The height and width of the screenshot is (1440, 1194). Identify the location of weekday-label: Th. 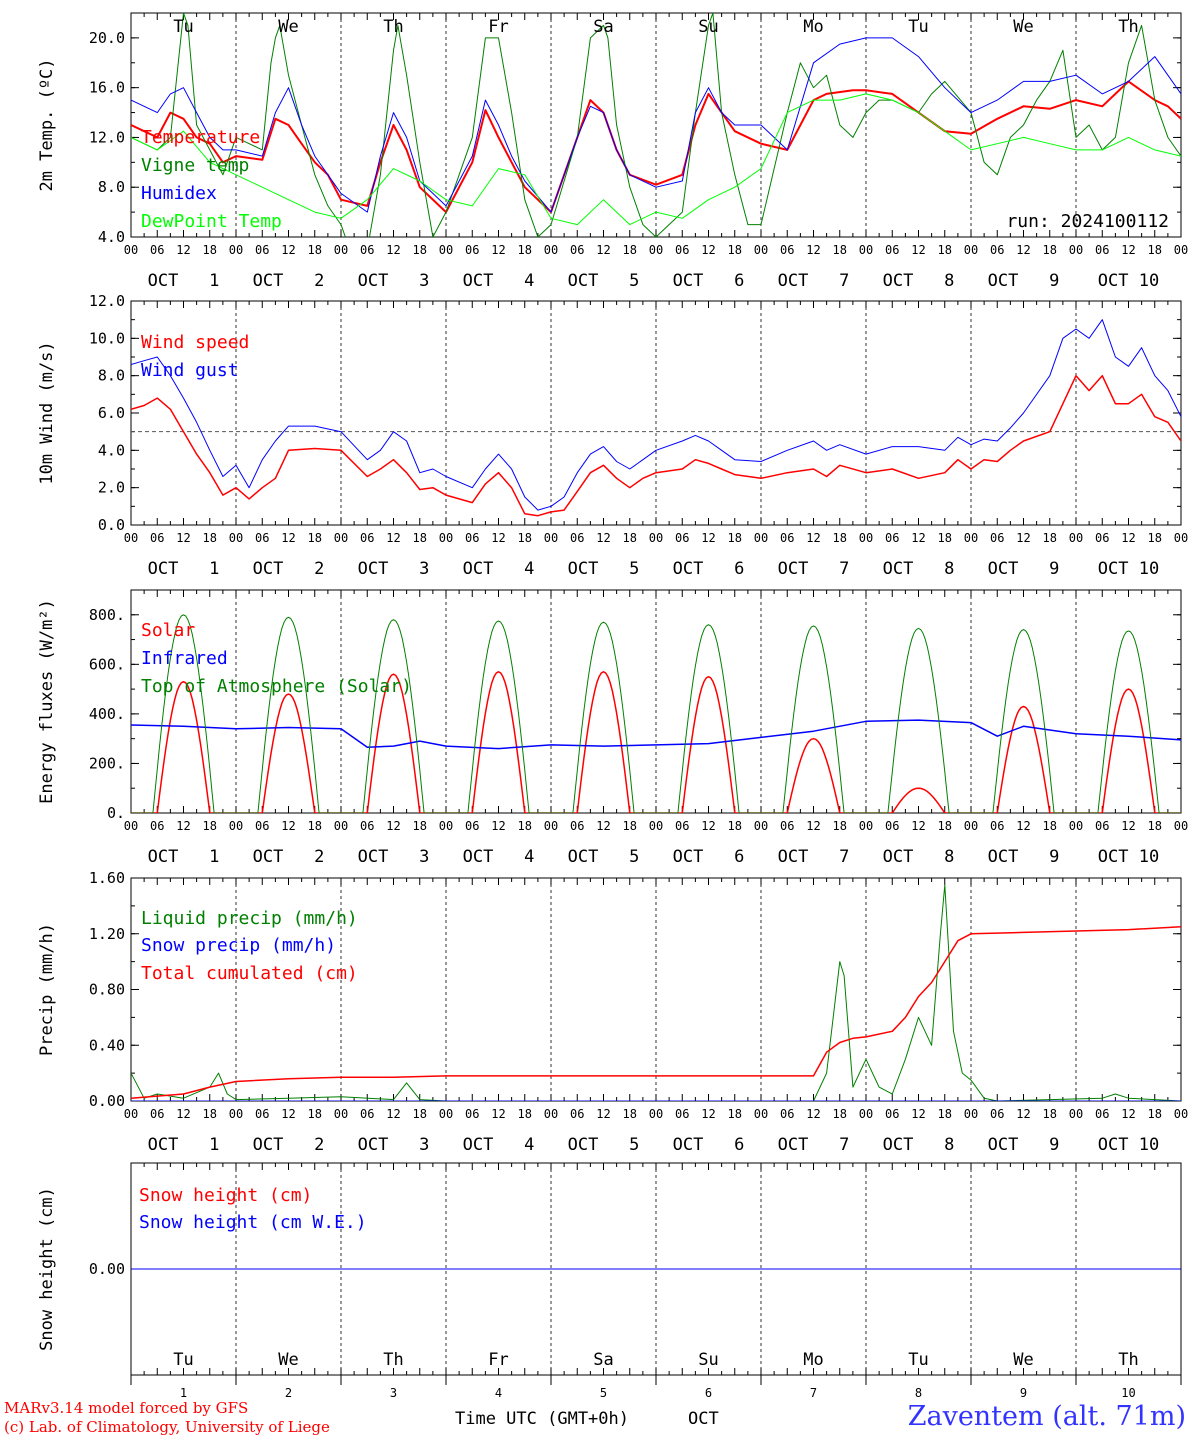
(393, 1360).